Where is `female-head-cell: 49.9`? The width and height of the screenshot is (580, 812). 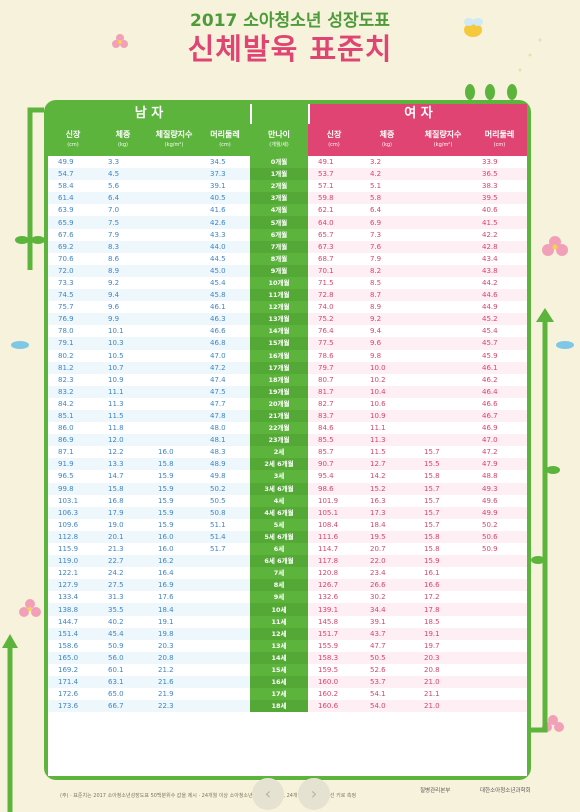 female-head-cell: 49.9 is located at coordinates (499, 512).